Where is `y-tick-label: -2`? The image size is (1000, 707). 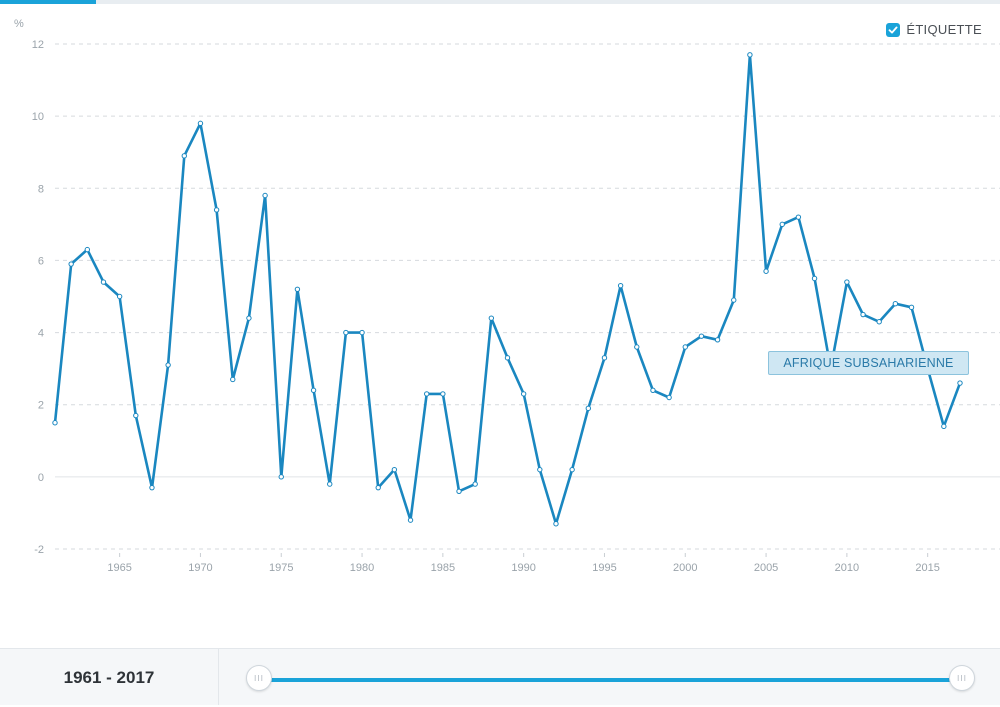 y-tick-label: -2 is located at coordinates (39, 550).